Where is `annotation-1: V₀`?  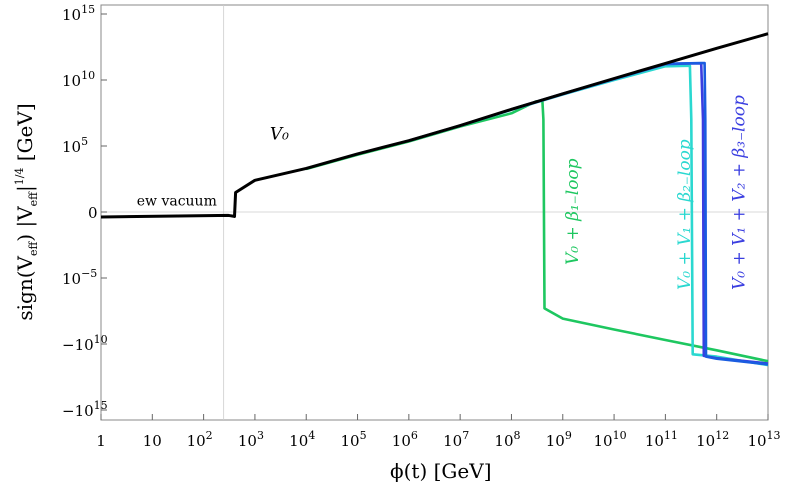 annotation-1: V₀ is located at coordinates (279, 135).